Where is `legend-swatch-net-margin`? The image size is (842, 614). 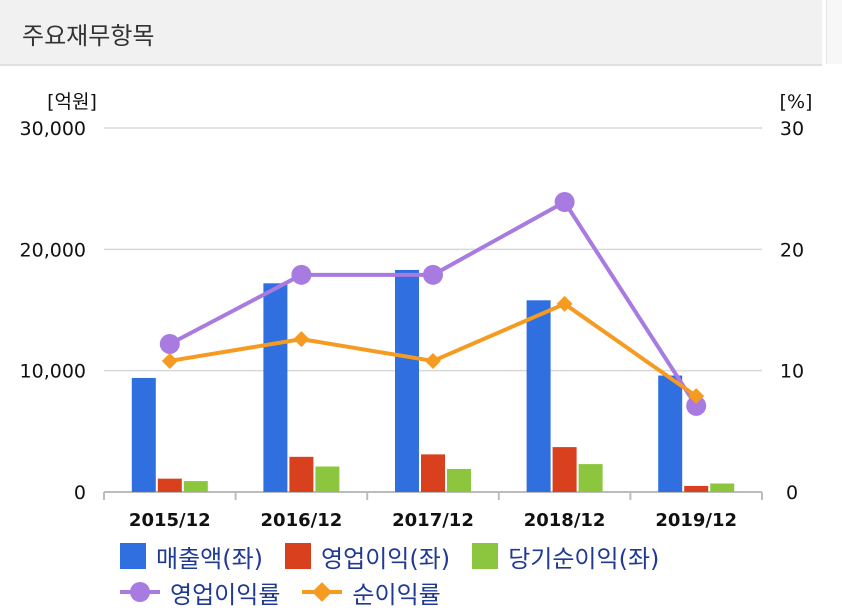
legend-swatch-net-margin is located at coordinates (322, 592).